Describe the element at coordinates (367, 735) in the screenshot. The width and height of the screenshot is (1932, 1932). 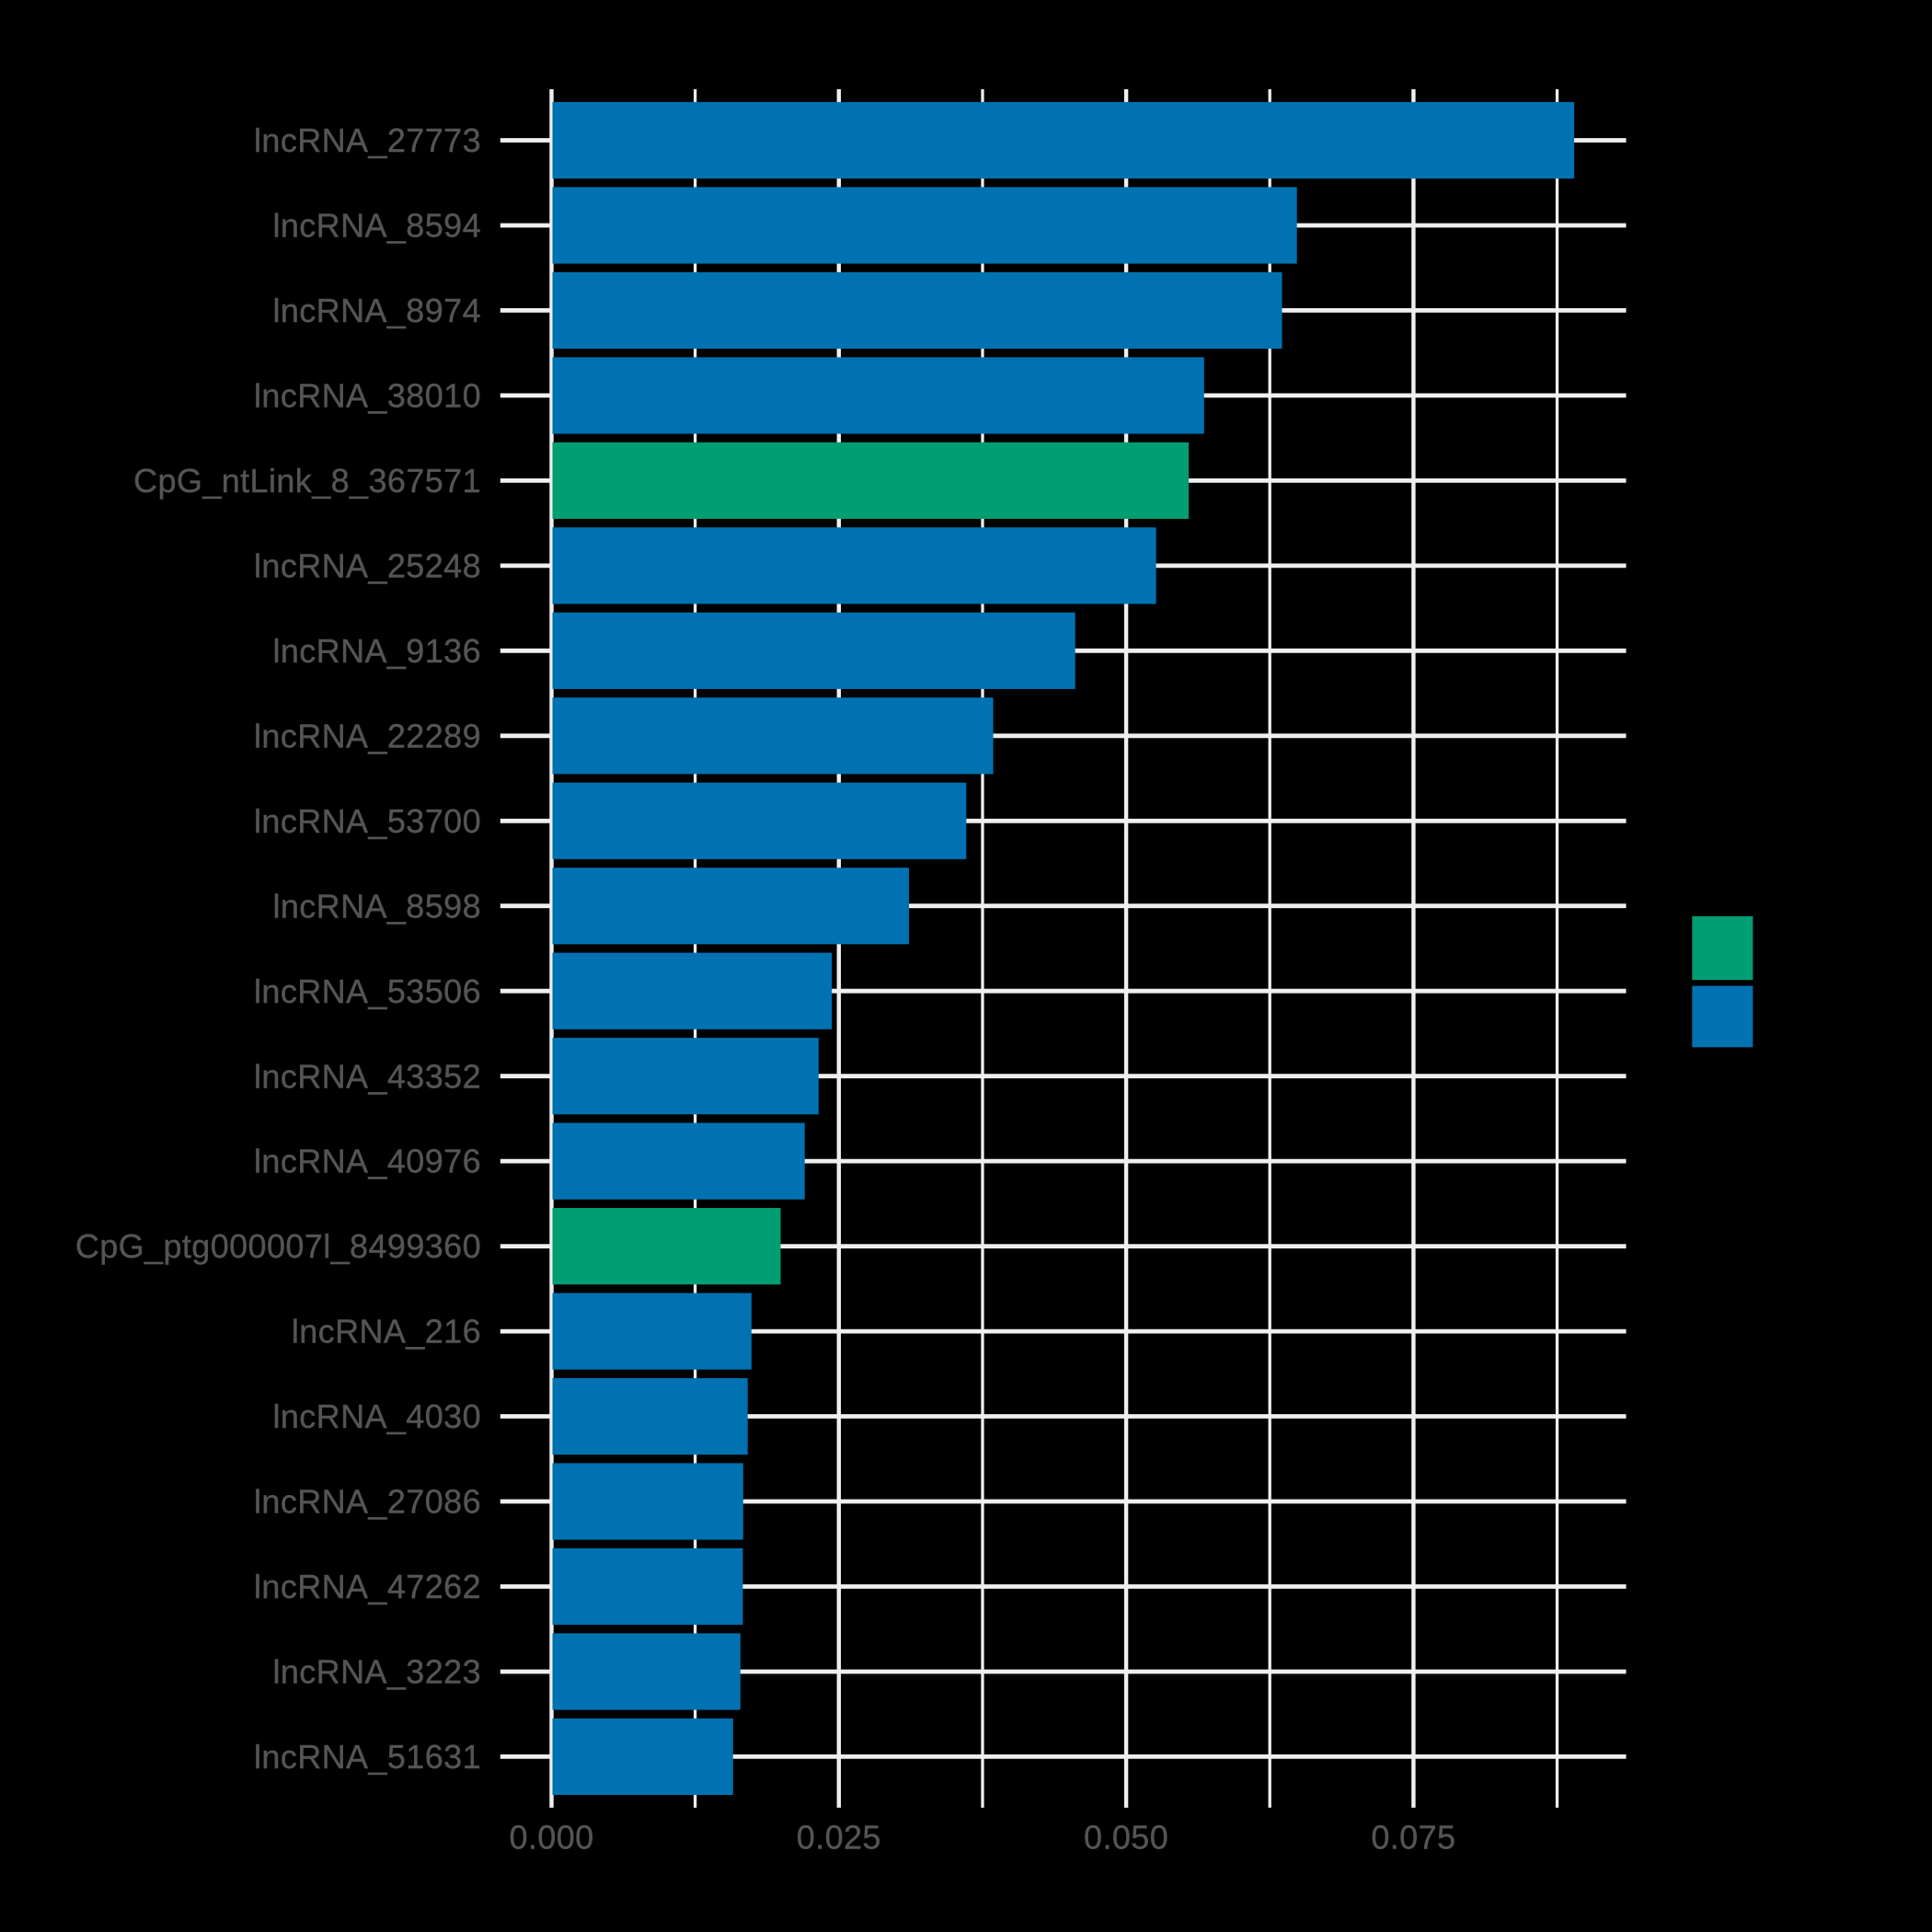
I see `svg-text: lncRNA_22289` at that location.